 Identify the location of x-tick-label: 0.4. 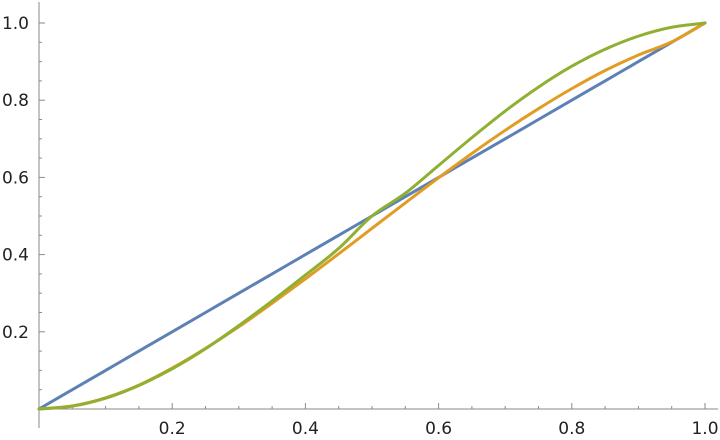
(305, 429).